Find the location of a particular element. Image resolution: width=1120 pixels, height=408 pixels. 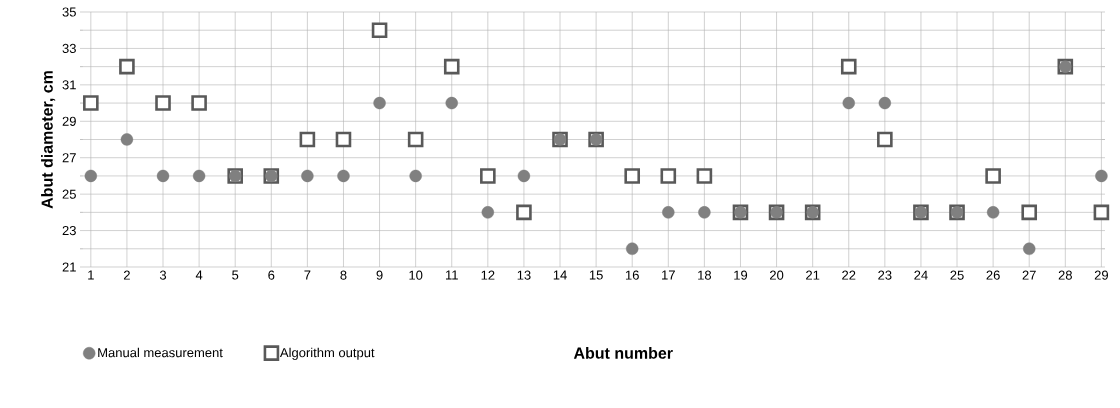

x-tick-label: 18 is located at coordinates (705, 275).